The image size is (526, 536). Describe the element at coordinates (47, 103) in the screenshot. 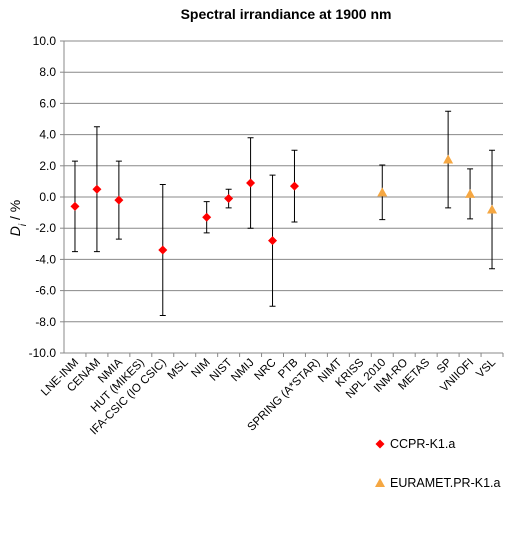

I see `y-tick-label: 6.0` at that location.